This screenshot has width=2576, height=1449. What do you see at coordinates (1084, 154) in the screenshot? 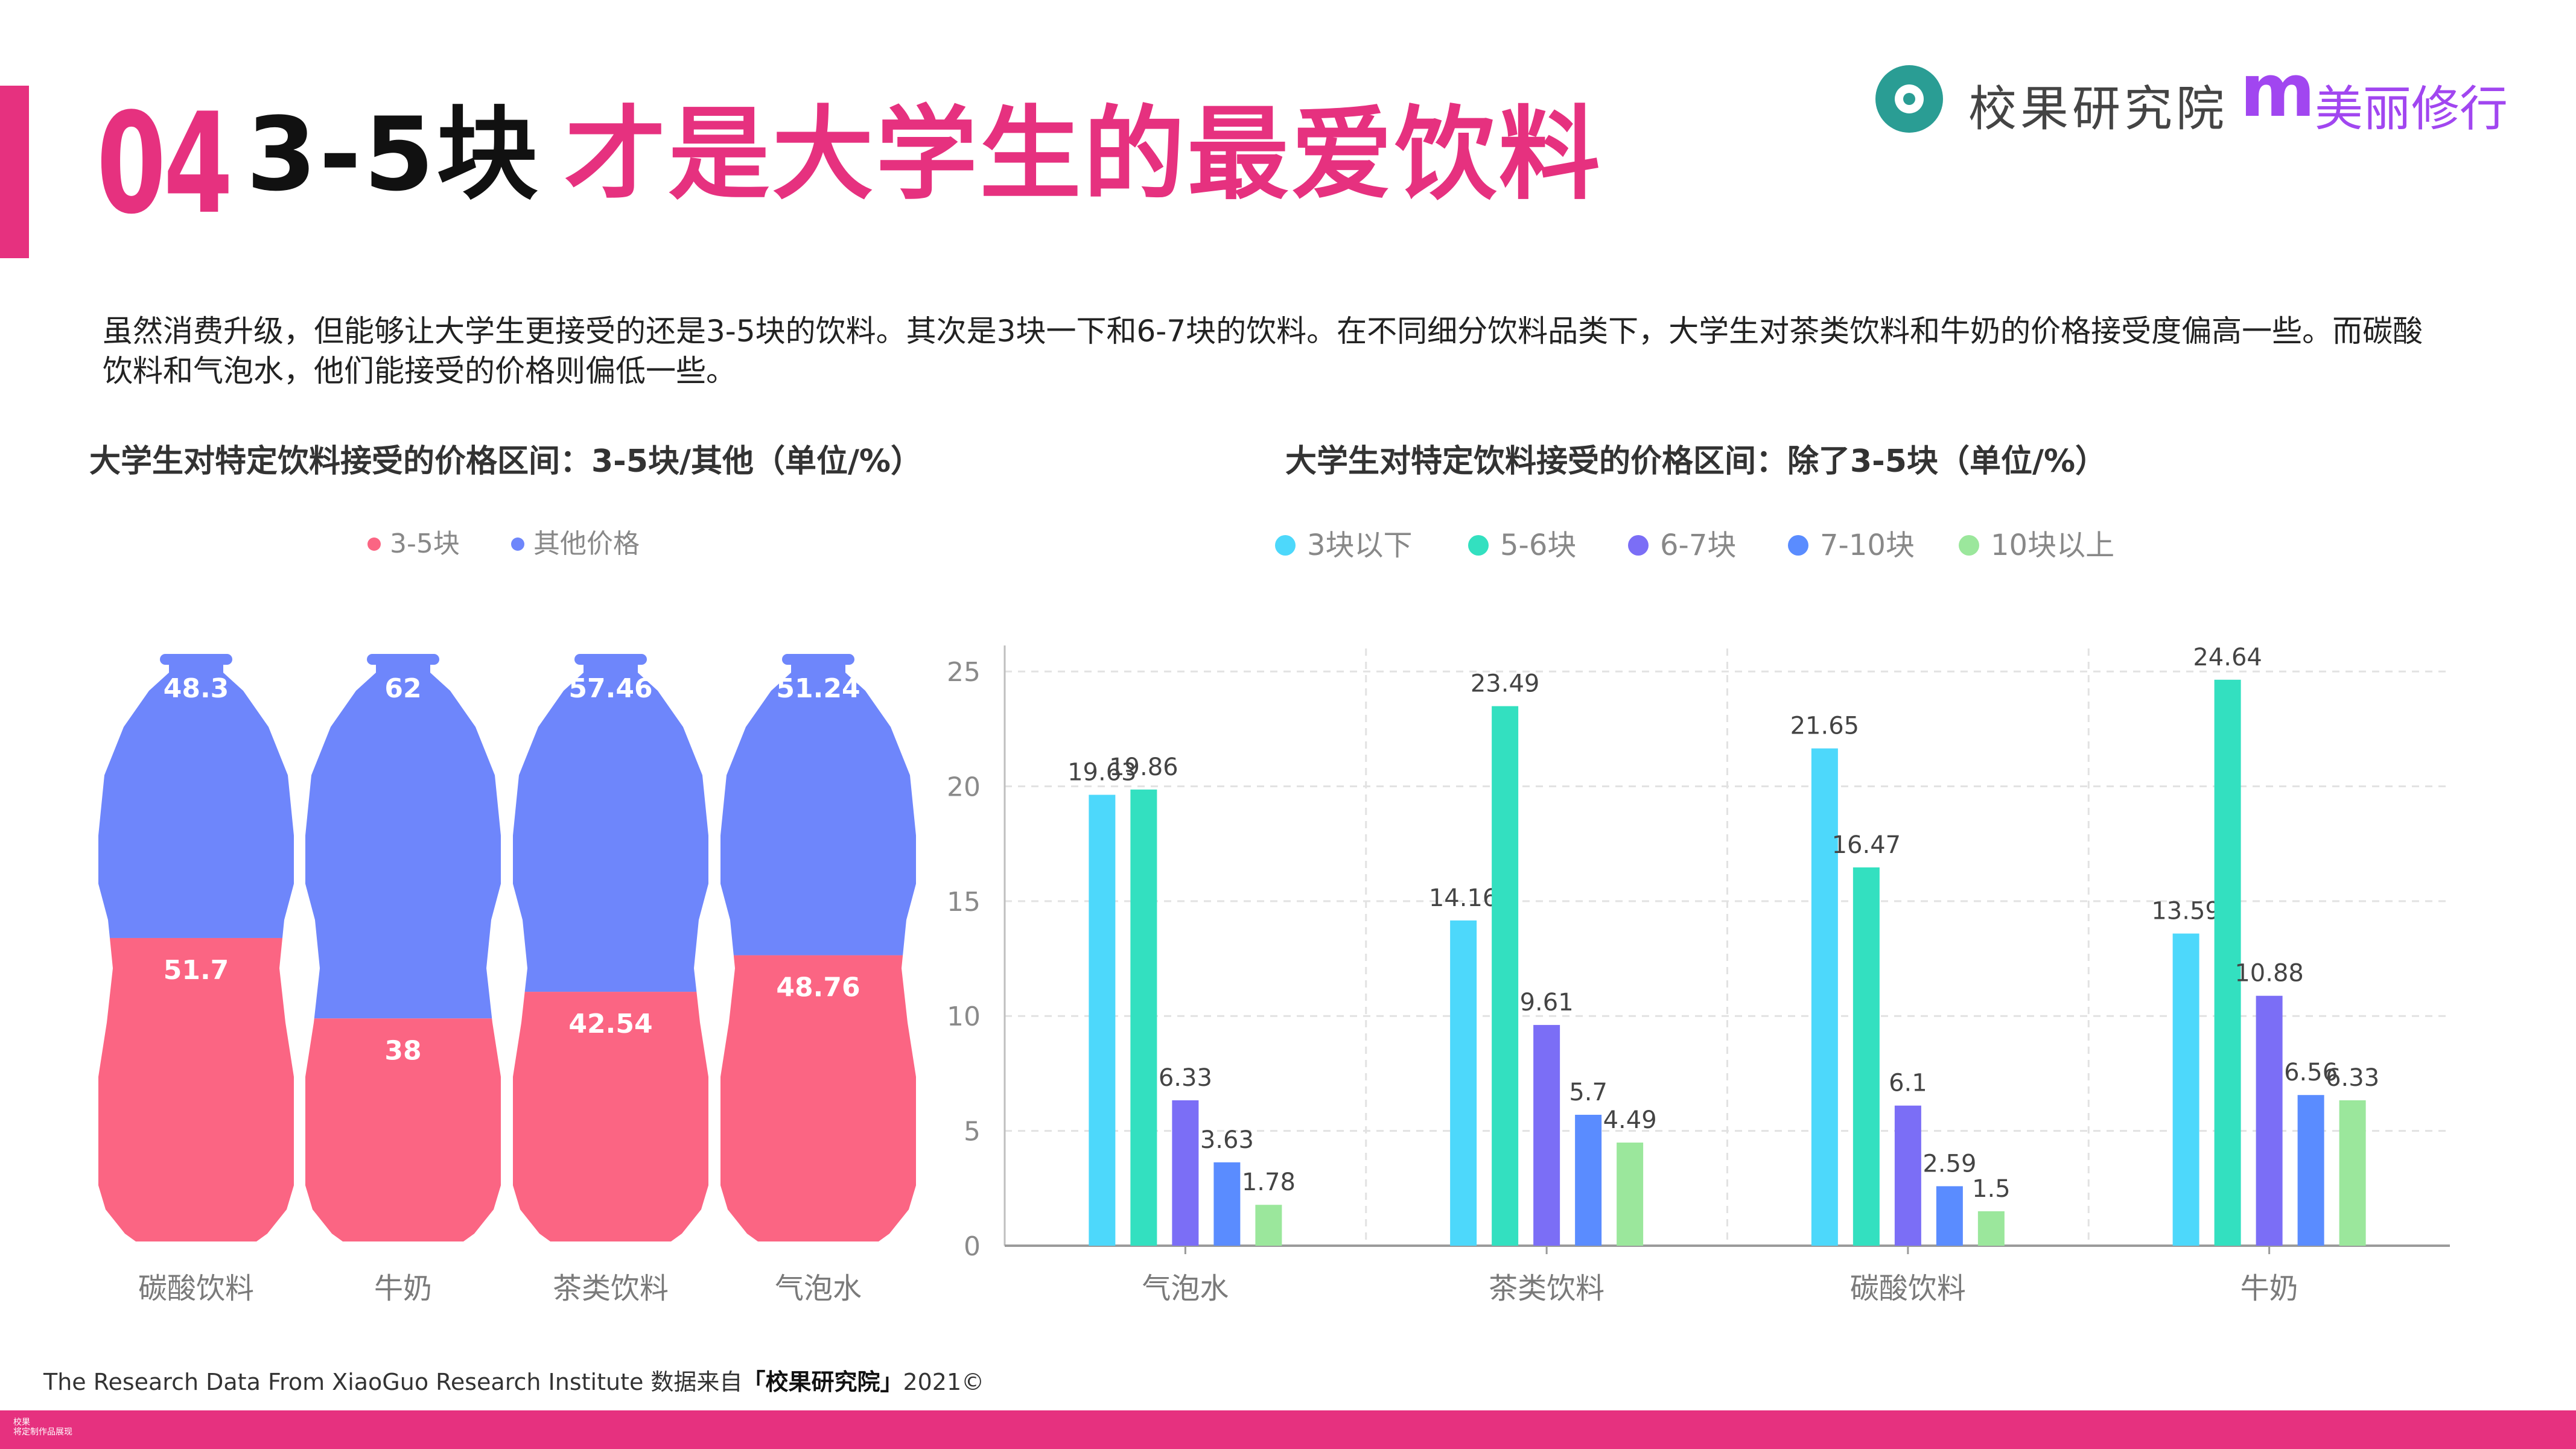
I see `page-title-pink: 才是大学生的最爱饮料` at bounding box center [1084, 154].